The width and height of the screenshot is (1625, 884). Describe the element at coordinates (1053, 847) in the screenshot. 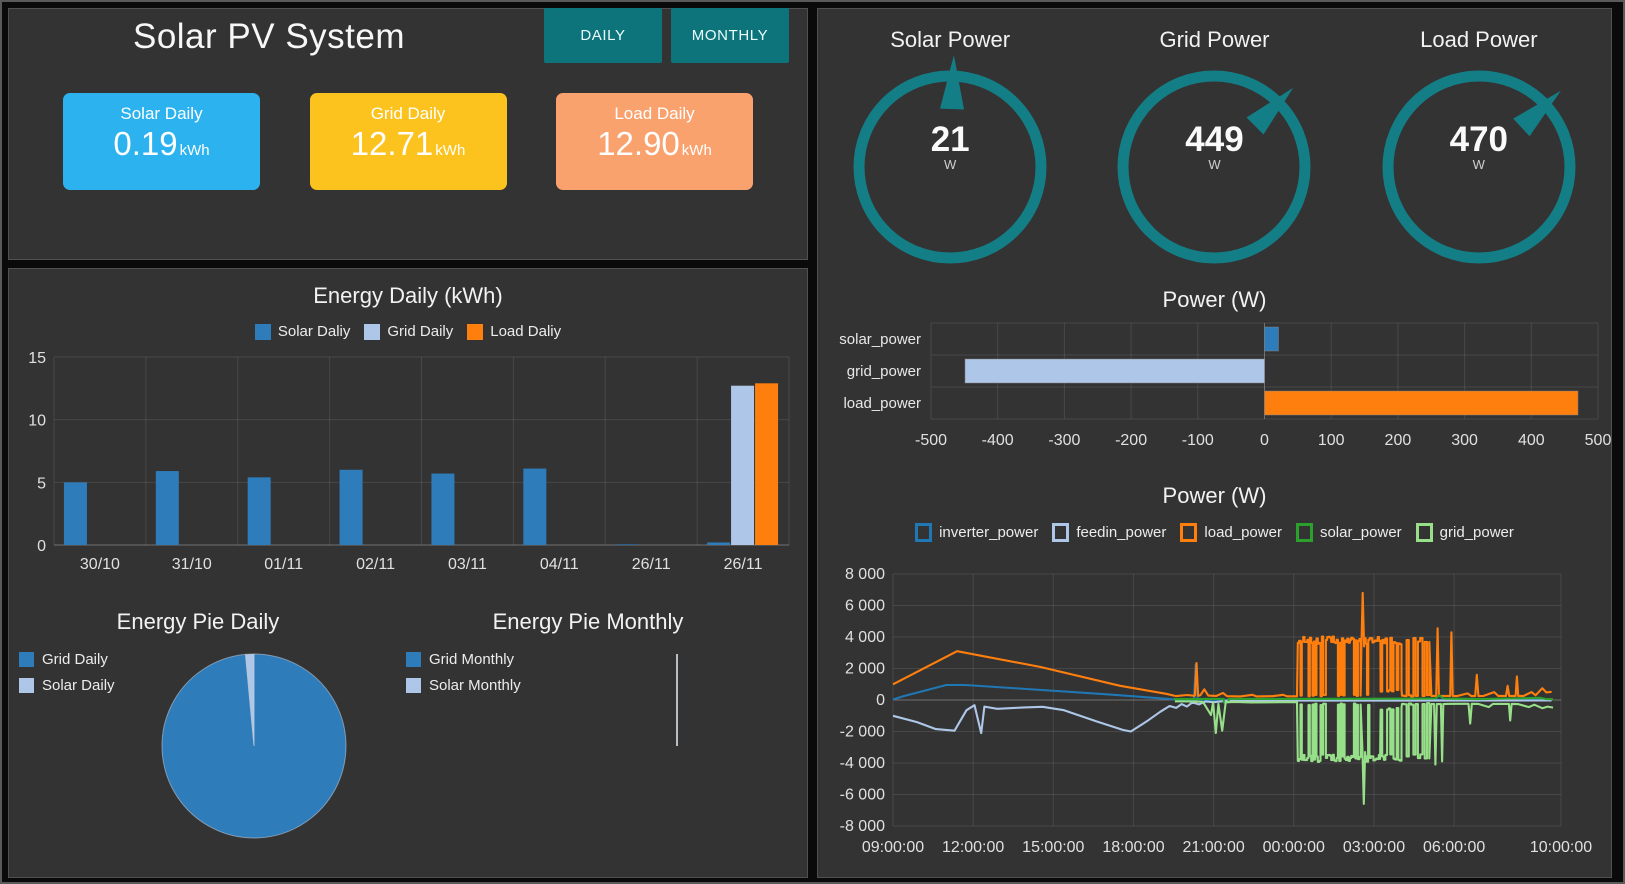

I see `svg-text: 15:00:00` at that location.